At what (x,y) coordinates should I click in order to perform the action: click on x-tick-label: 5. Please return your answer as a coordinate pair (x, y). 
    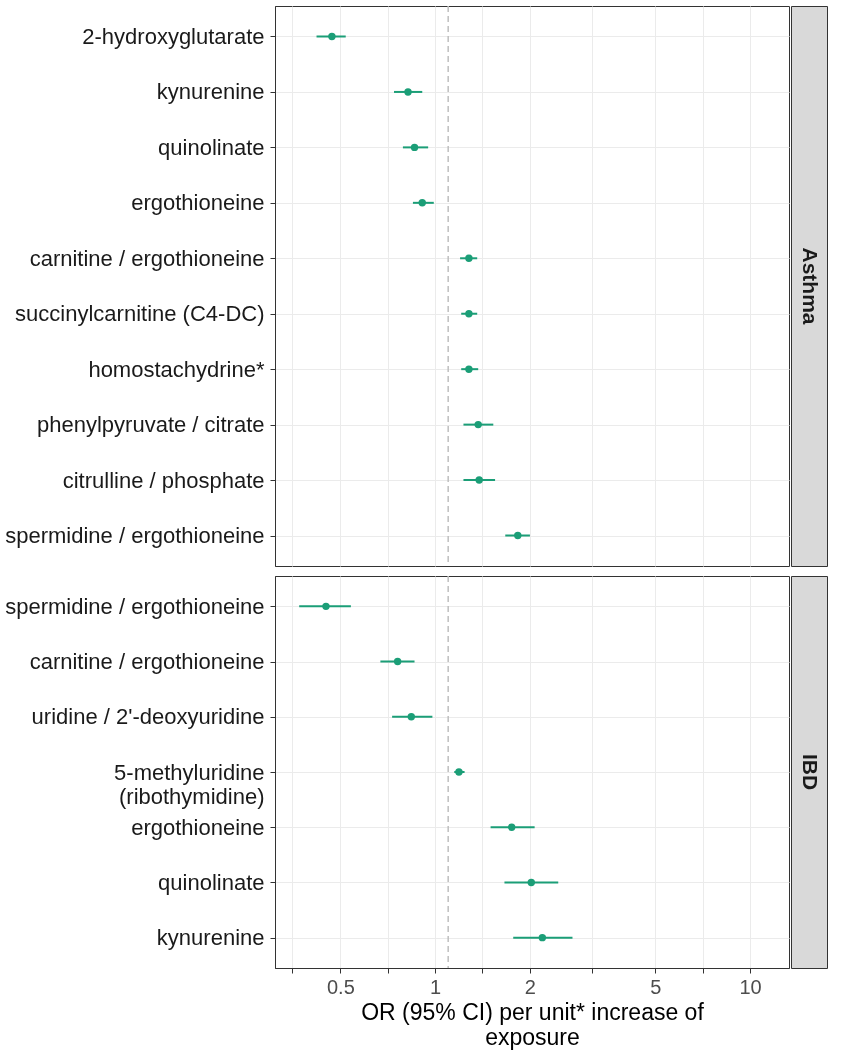
    Looking at the image, I should click on (656, 986).